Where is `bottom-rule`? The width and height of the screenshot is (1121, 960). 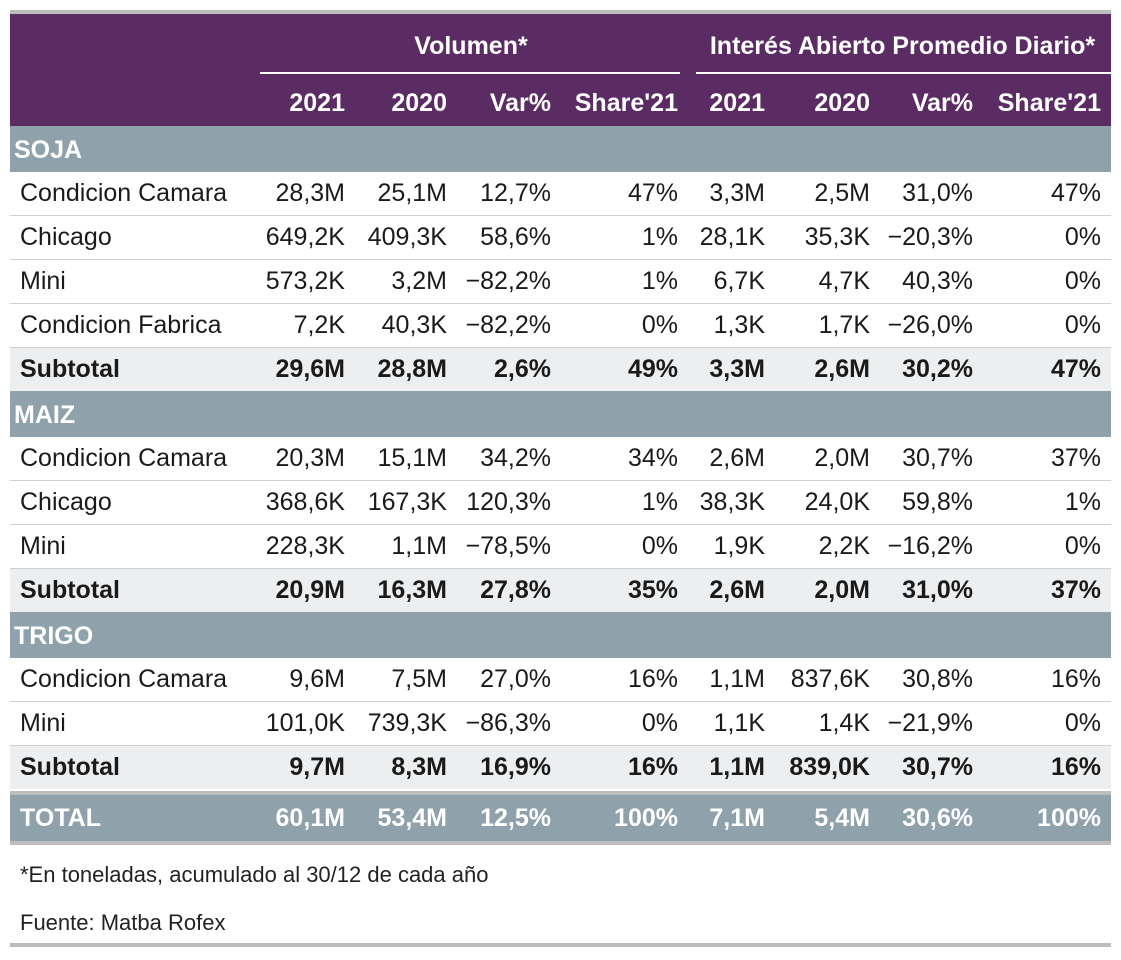
bottom-rule is located at coordinates (560, 945).